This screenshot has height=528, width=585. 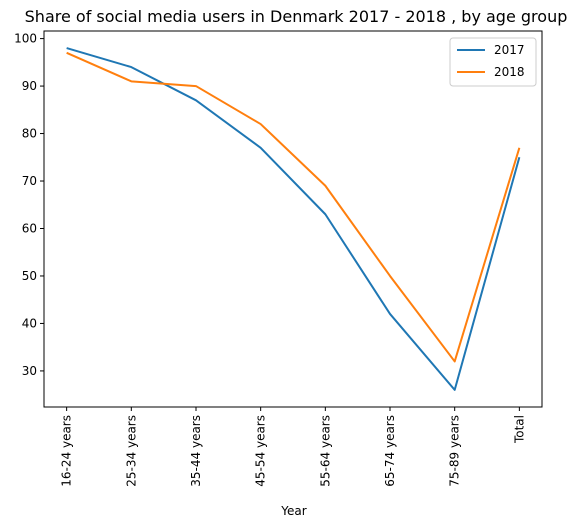 What do you see at coordinates (29, 181) in the screenshot?
I see `y-tick-label: 70` at bounding box center [29, 181].